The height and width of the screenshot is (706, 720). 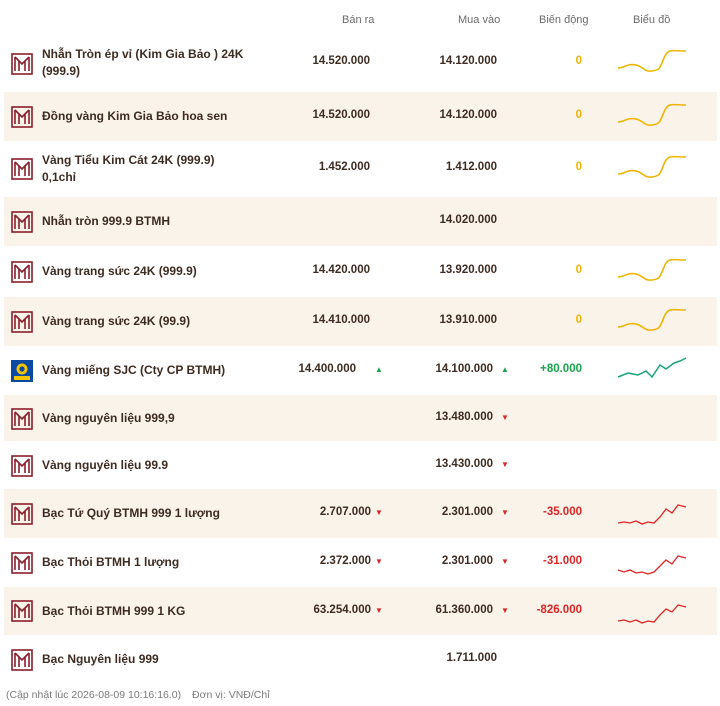 I want to click on product-name: Vàng Tiểu Kim Cát 24K (999.9) 0,1chỉ, so click(x=128, y=168).